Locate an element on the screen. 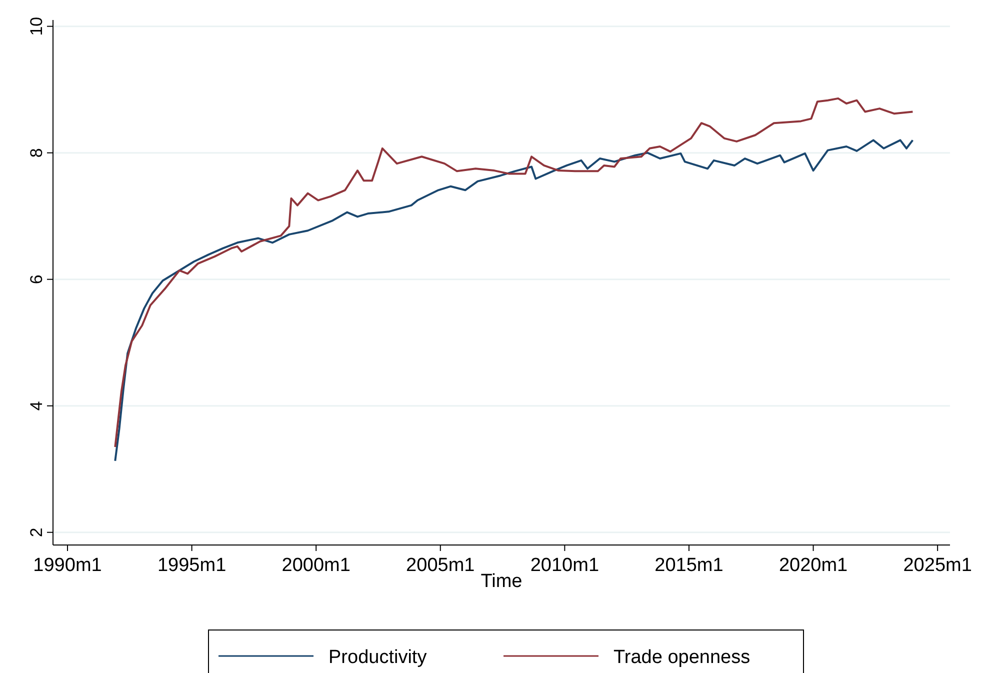 This screenshot has width=992, height=673. y-tick-label: 2 is located at coordinates (36, 533).